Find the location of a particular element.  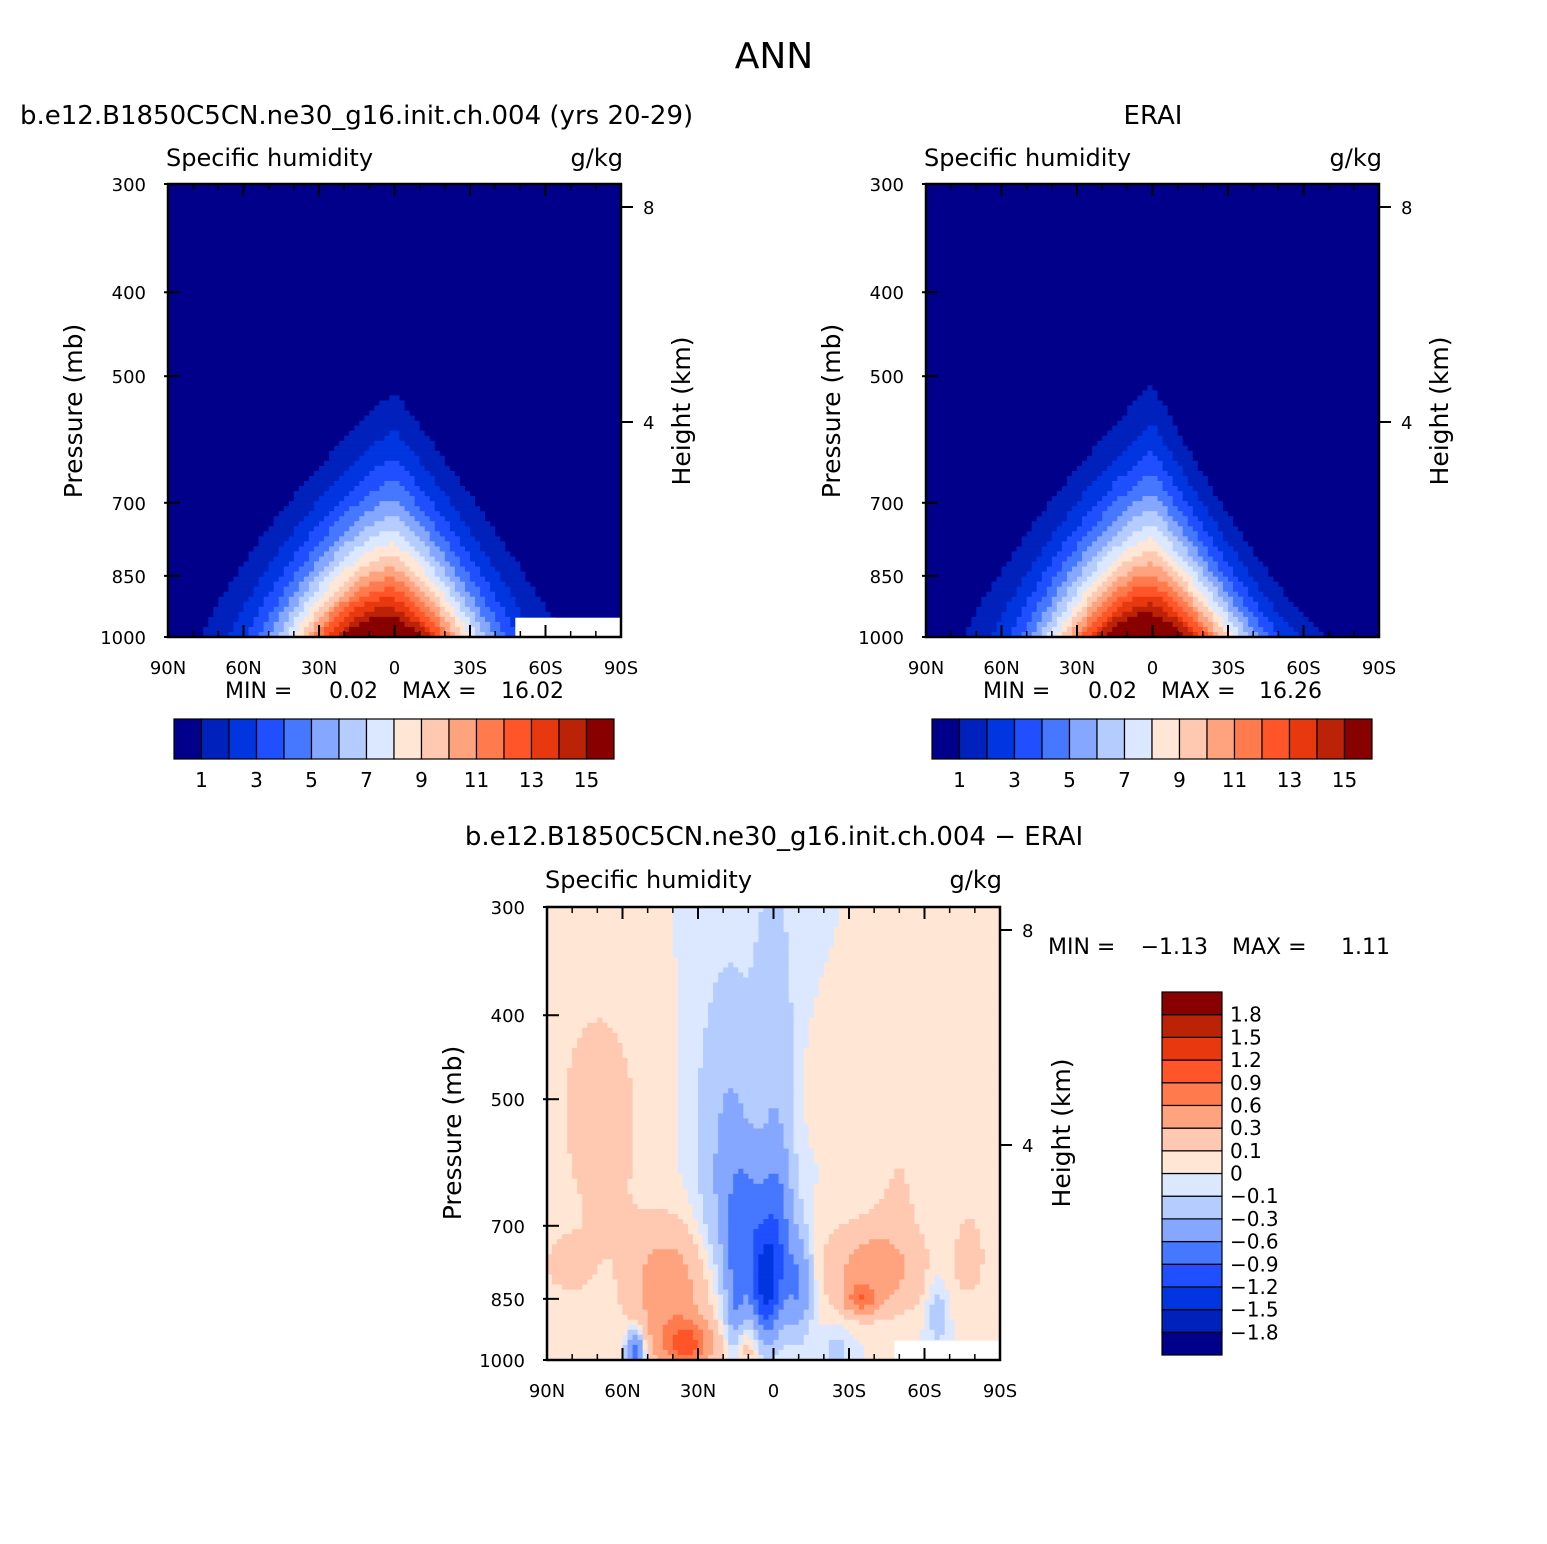

missing-data-region is located at coordinates (568, 627).